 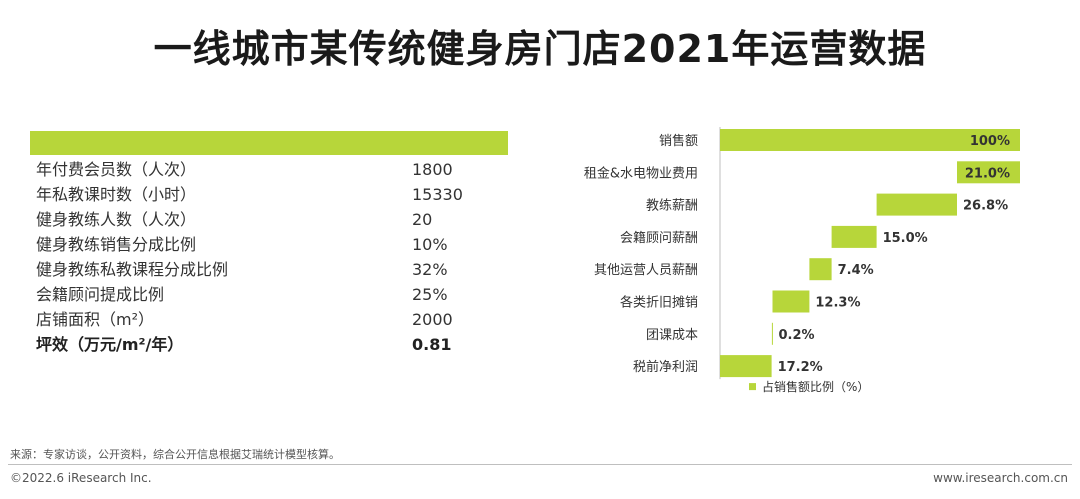 I want to click on row-label: 会籍顾问提成比例, so click(x=100, y=294).